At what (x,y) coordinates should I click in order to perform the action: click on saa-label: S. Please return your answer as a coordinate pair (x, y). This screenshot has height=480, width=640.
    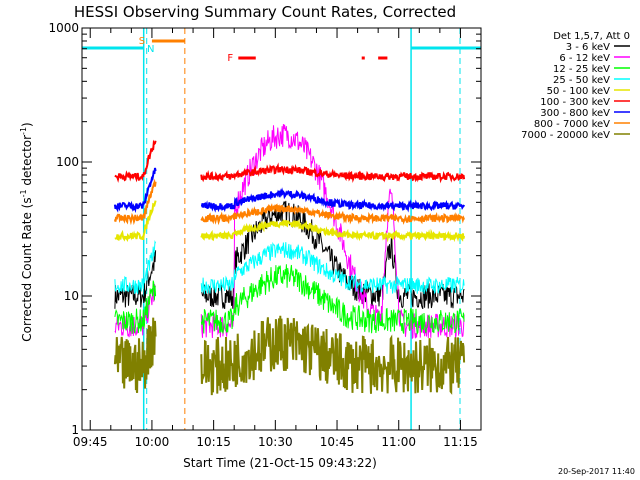
    Looking at the image, I should click on (142, 41).